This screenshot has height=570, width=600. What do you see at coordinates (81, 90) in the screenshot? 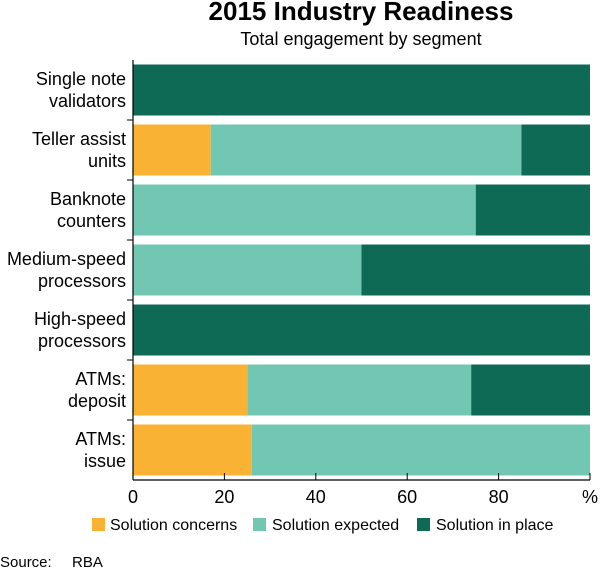
I see `category-label-0: Single note validators` at bounding box center [81, 90].